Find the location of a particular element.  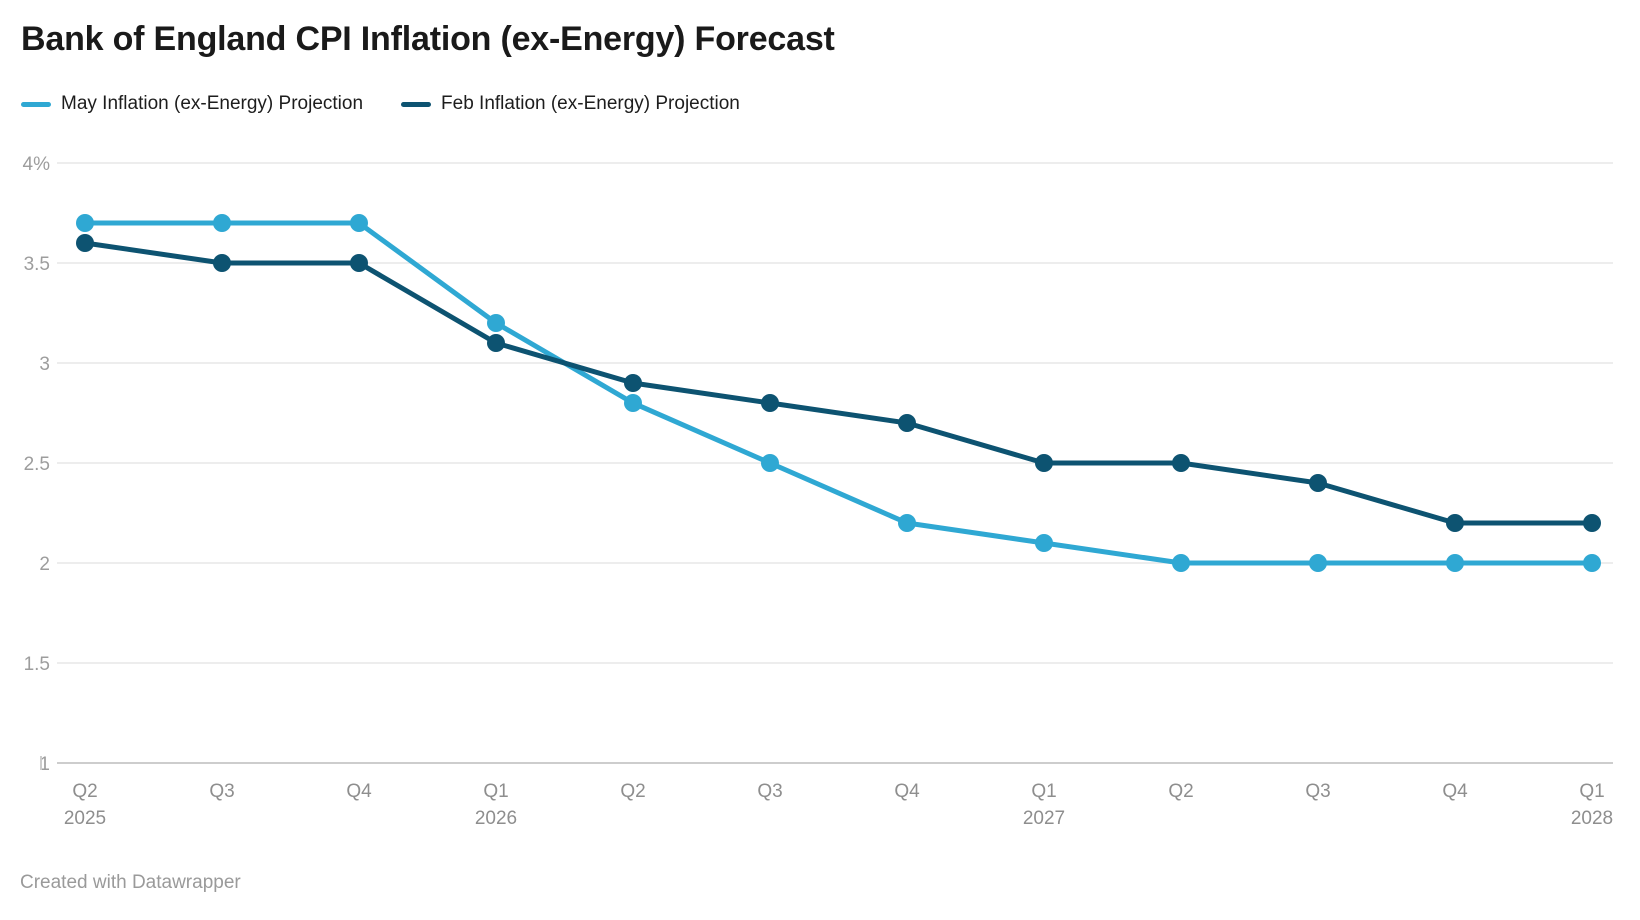

x-tick-year-label: 2027 is located at coordinates (1044, 818).